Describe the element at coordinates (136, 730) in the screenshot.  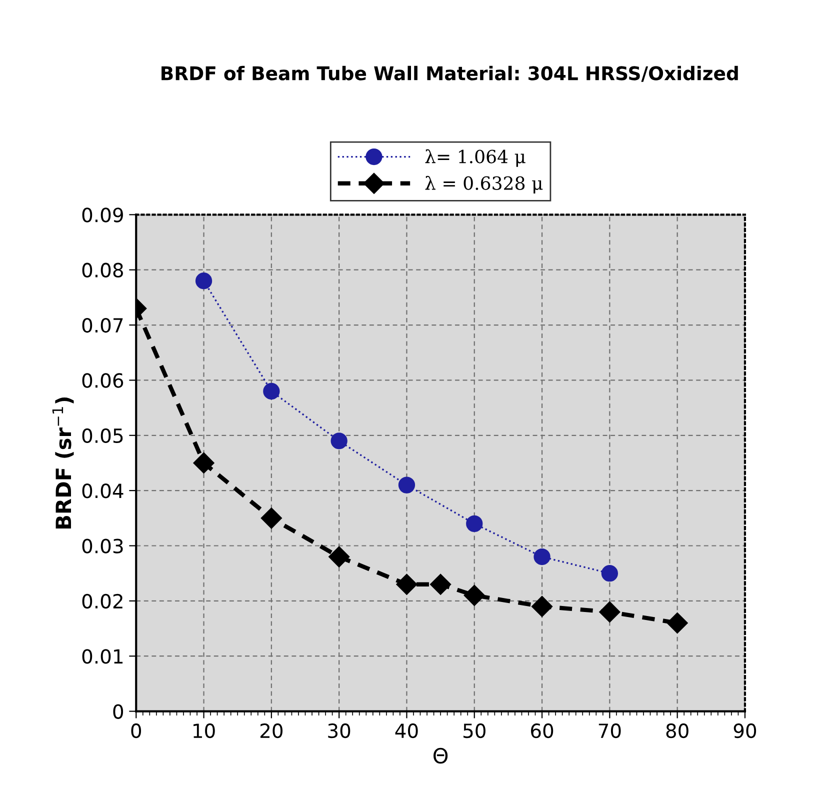
I see `x-tick-label: 0` at that location.